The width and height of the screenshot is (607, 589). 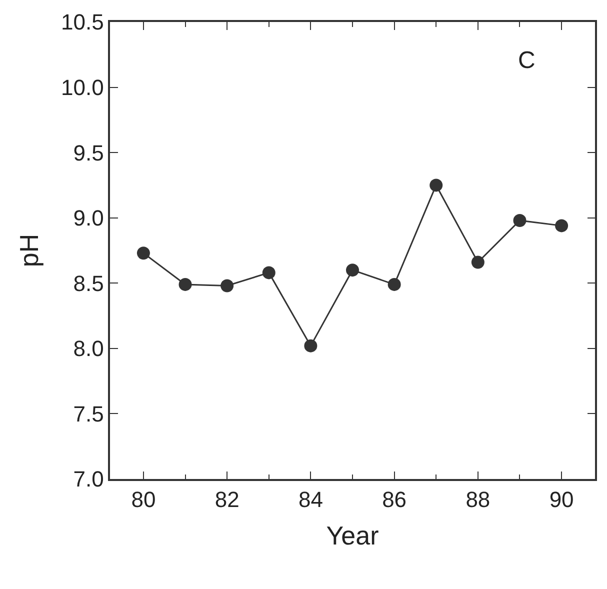 I want to click on x-tick-label: 88, so click(x=478, y=499).